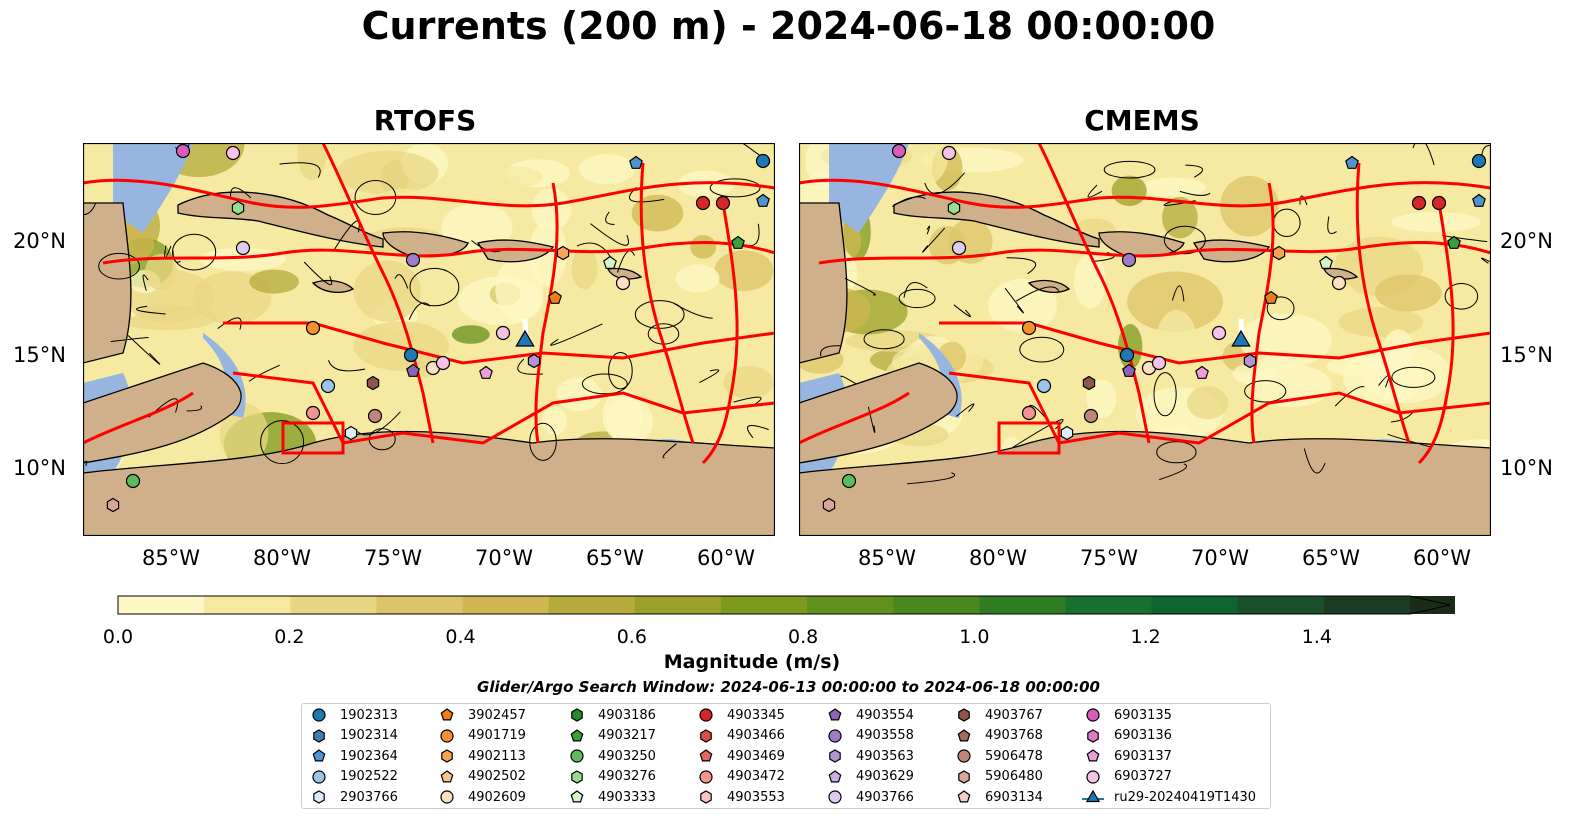  I want to click on legend-label: 6903727, so click(1143, 776).